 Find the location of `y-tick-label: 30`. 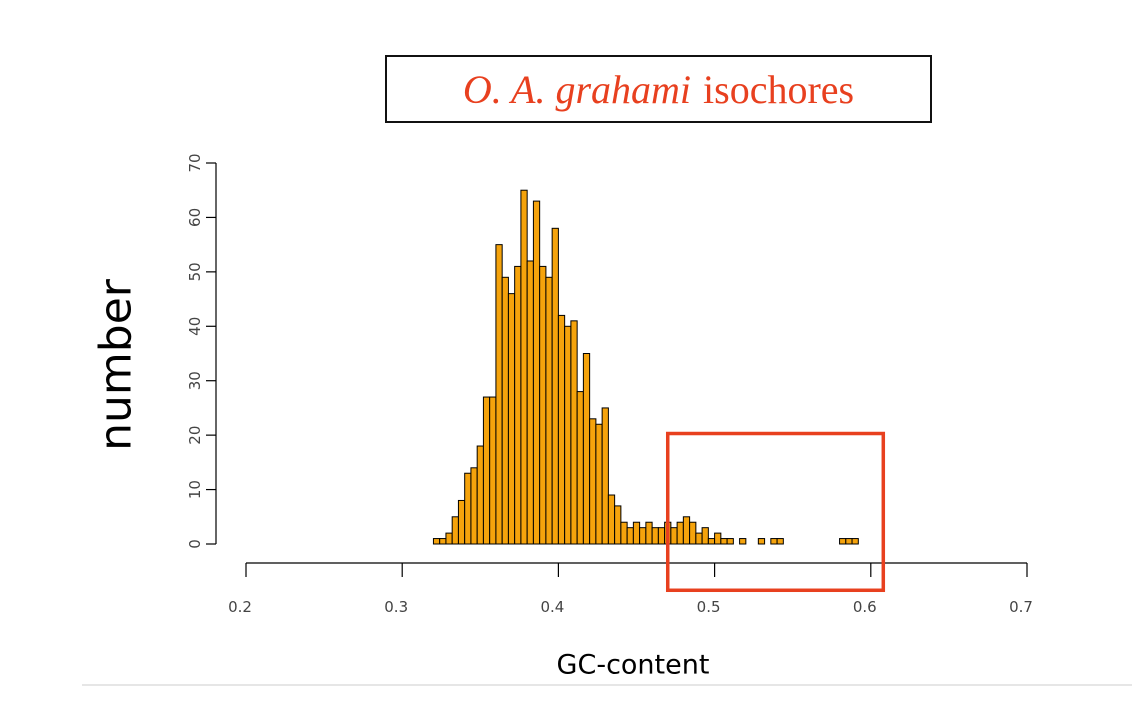

y-tick-label: 30 is located at coordinates (195, 380).